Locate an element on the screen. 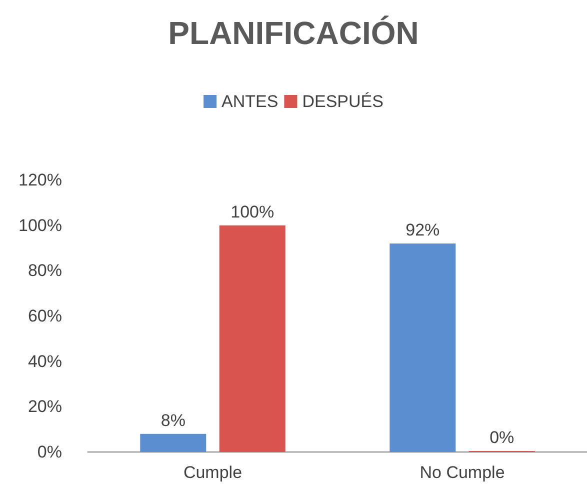 The image size is (587, 492). data-label: 0% is located at coordinates (502, 437).